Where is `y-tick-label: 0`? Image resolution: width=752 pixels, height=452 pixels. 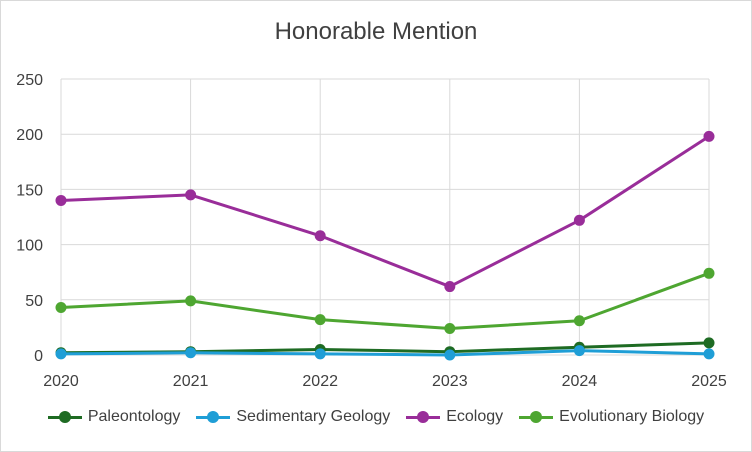 y-tick-label: 0 is located at coordinates (38, 356).